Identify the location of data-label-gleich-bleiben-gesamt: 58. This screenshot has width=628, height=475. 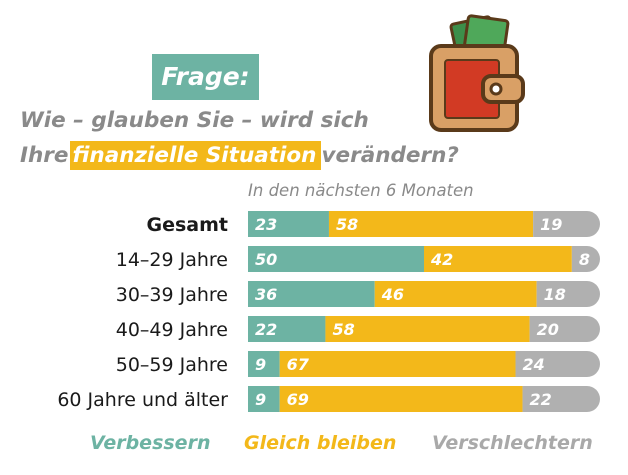
(347, 224).